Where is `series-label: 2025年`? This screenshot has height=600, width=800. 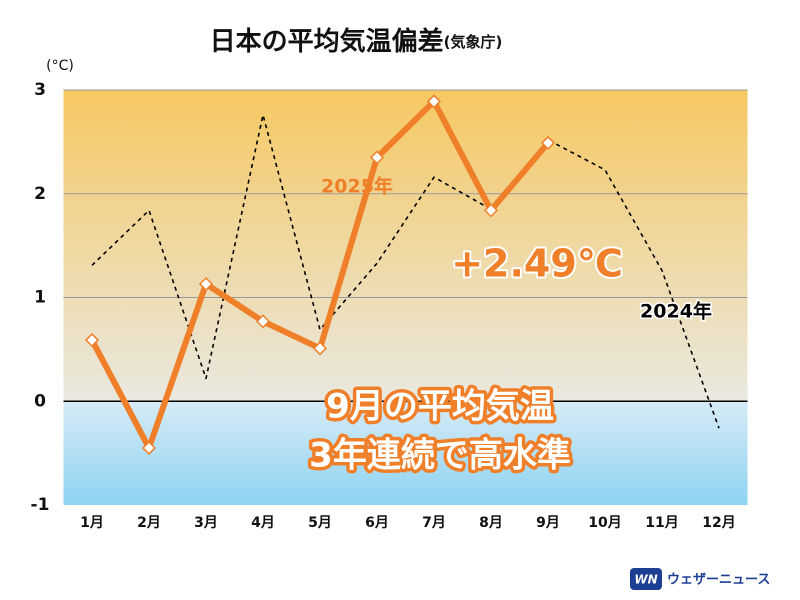
series-label: 2025年 is located at coordinates (357, 186).